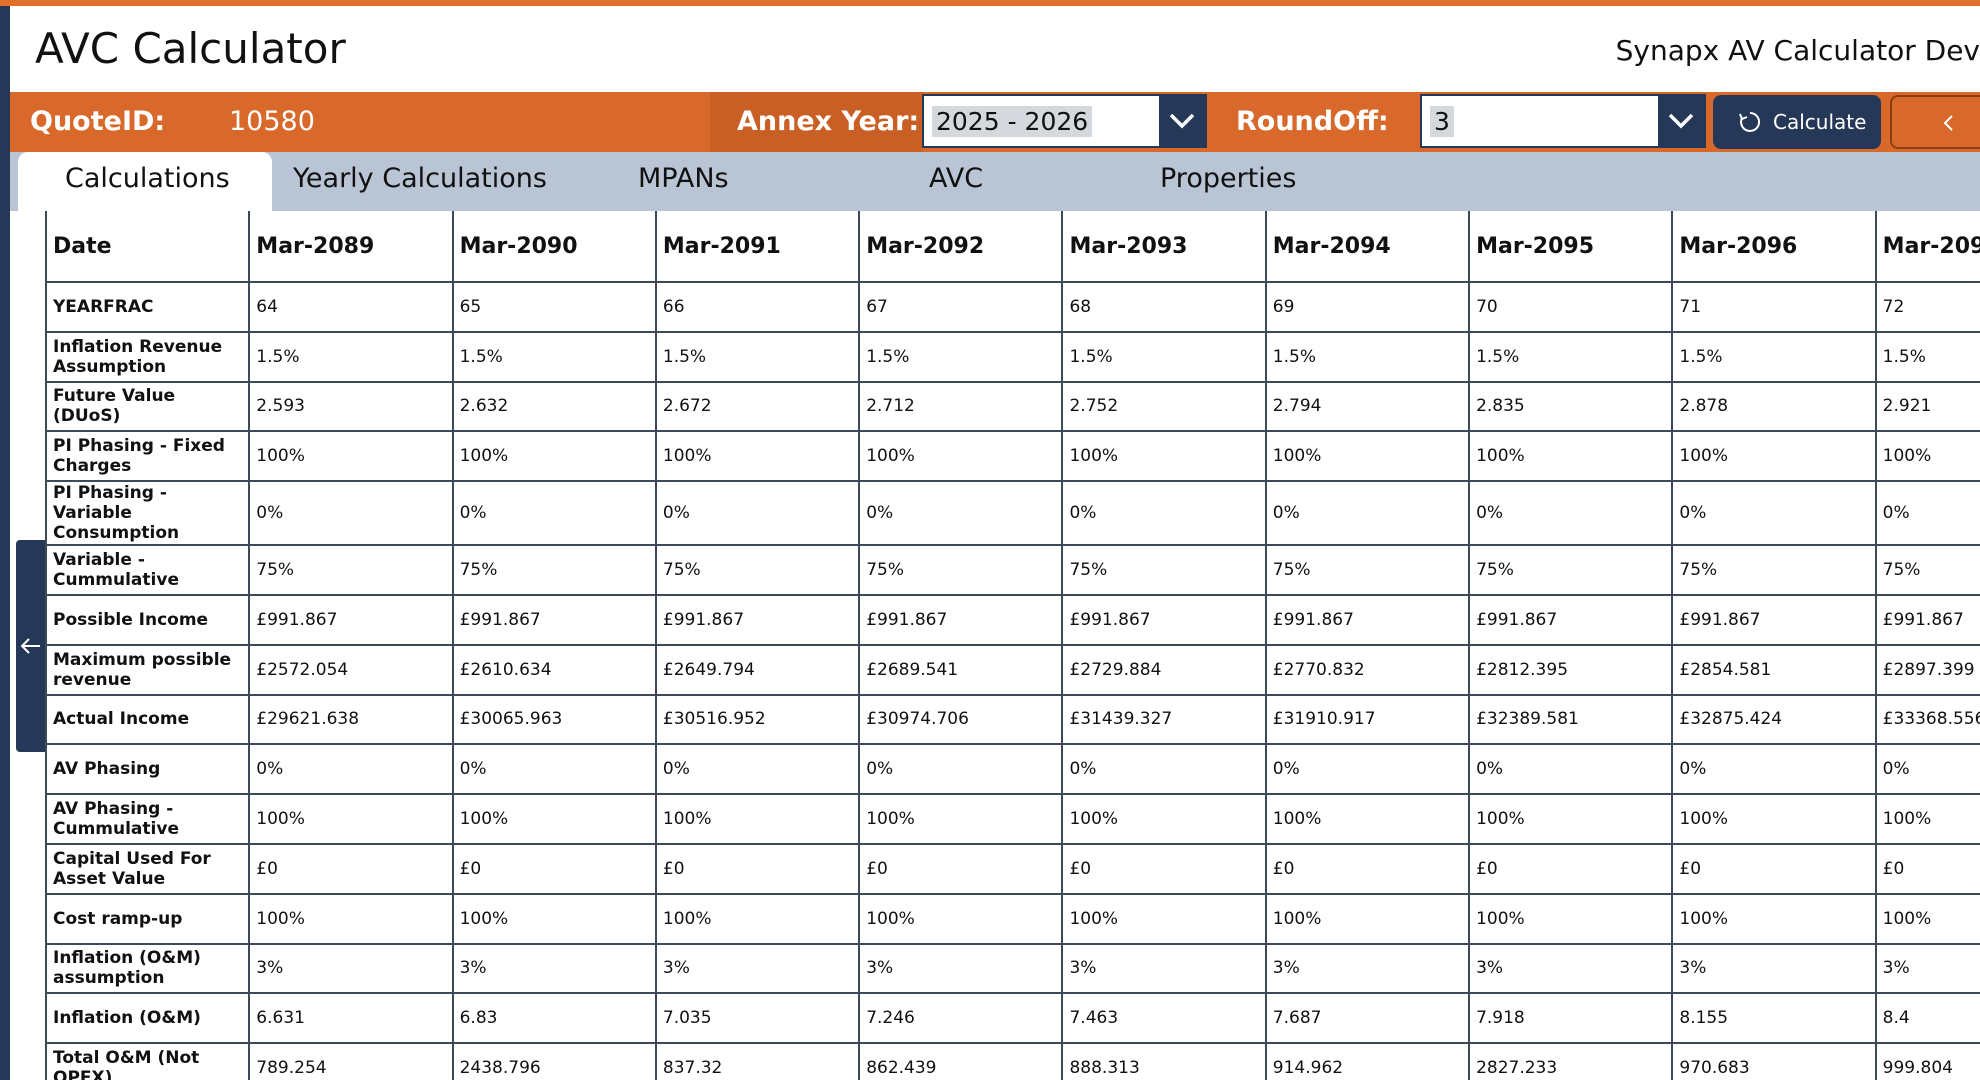 The image size is (1980, 1080). I want to click on cell: 7.035, so click(757, 1018).